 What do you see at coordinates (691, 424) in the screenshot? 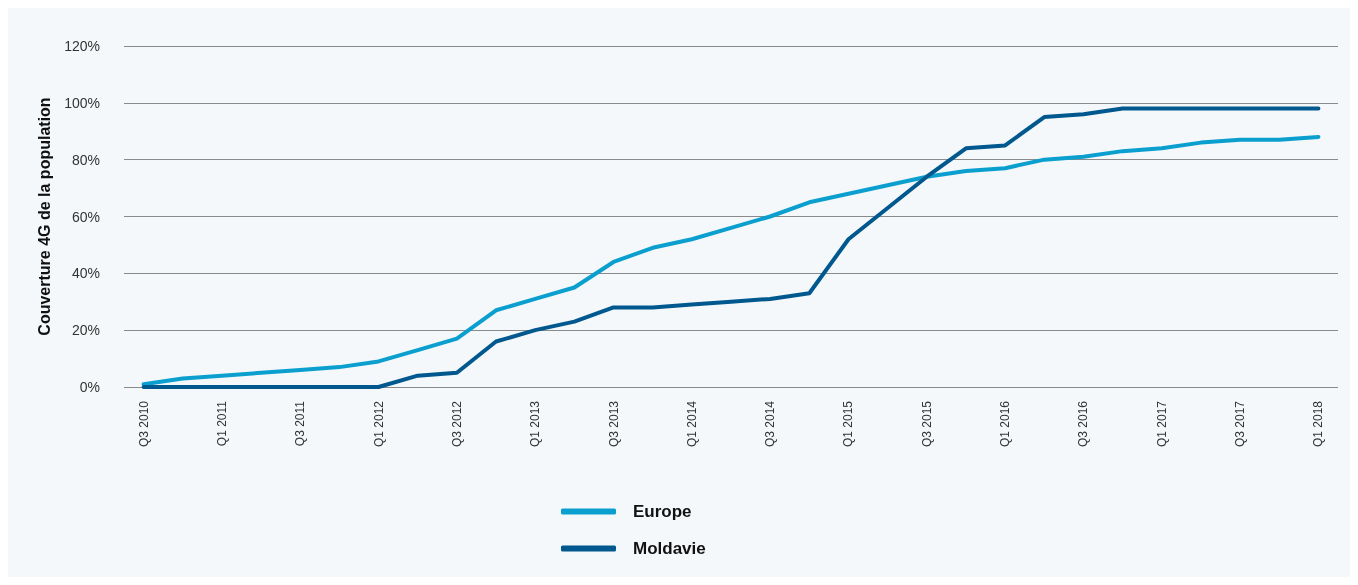
I see `x-tick-label: Q1 2014` at bounding box center [691, 424].